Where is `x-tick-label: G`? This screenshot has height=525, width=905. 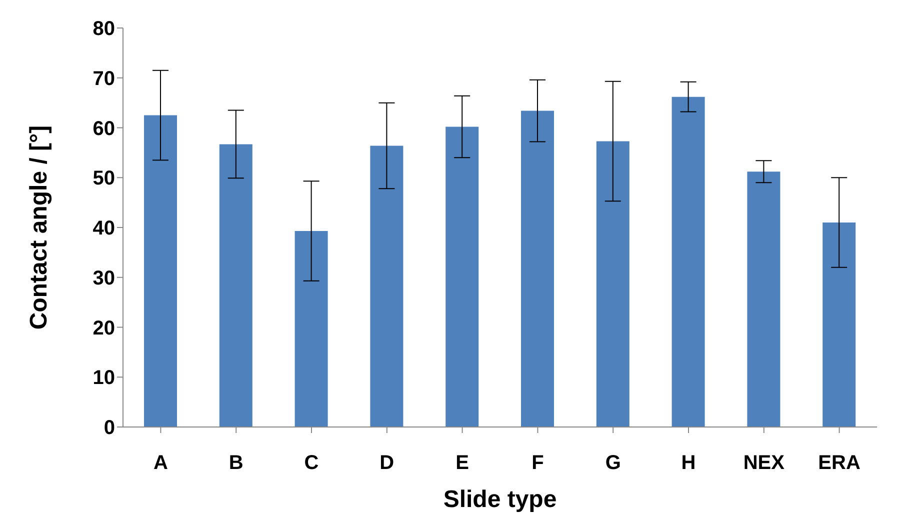
x-tick-label: G is located at coordinates (613, 463).